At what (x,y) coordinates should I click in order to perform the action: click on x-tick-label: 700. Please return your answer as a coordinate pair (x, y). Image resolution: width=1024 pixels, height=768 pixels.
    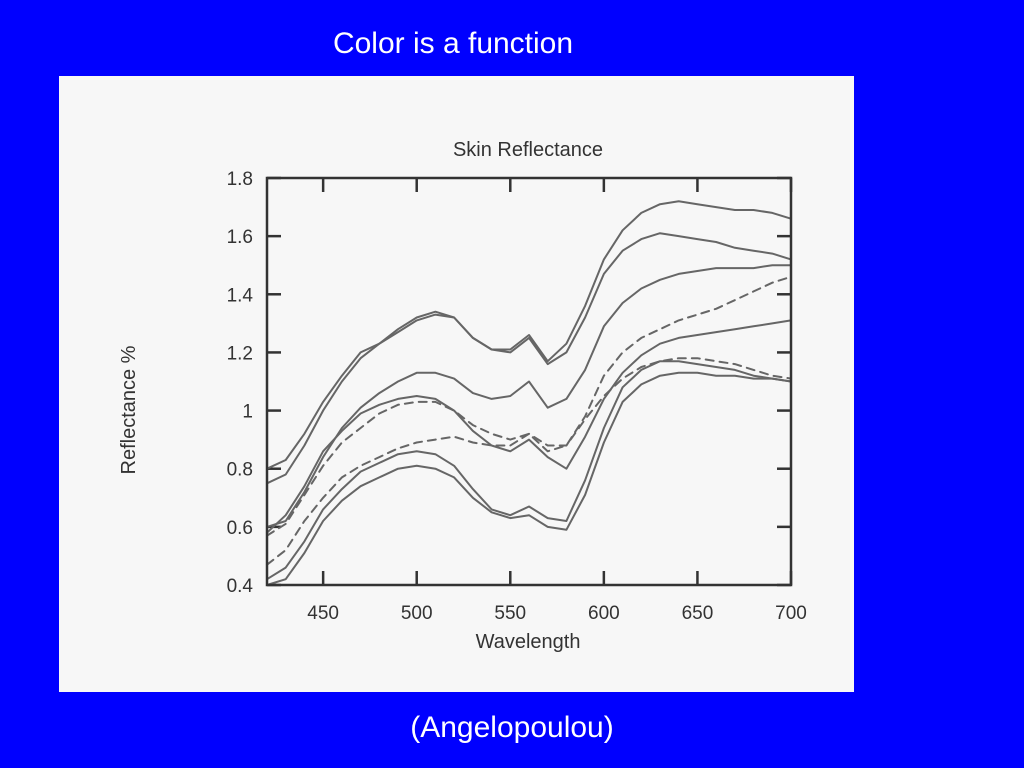
    Looking at the image, I should click on (791, 613).